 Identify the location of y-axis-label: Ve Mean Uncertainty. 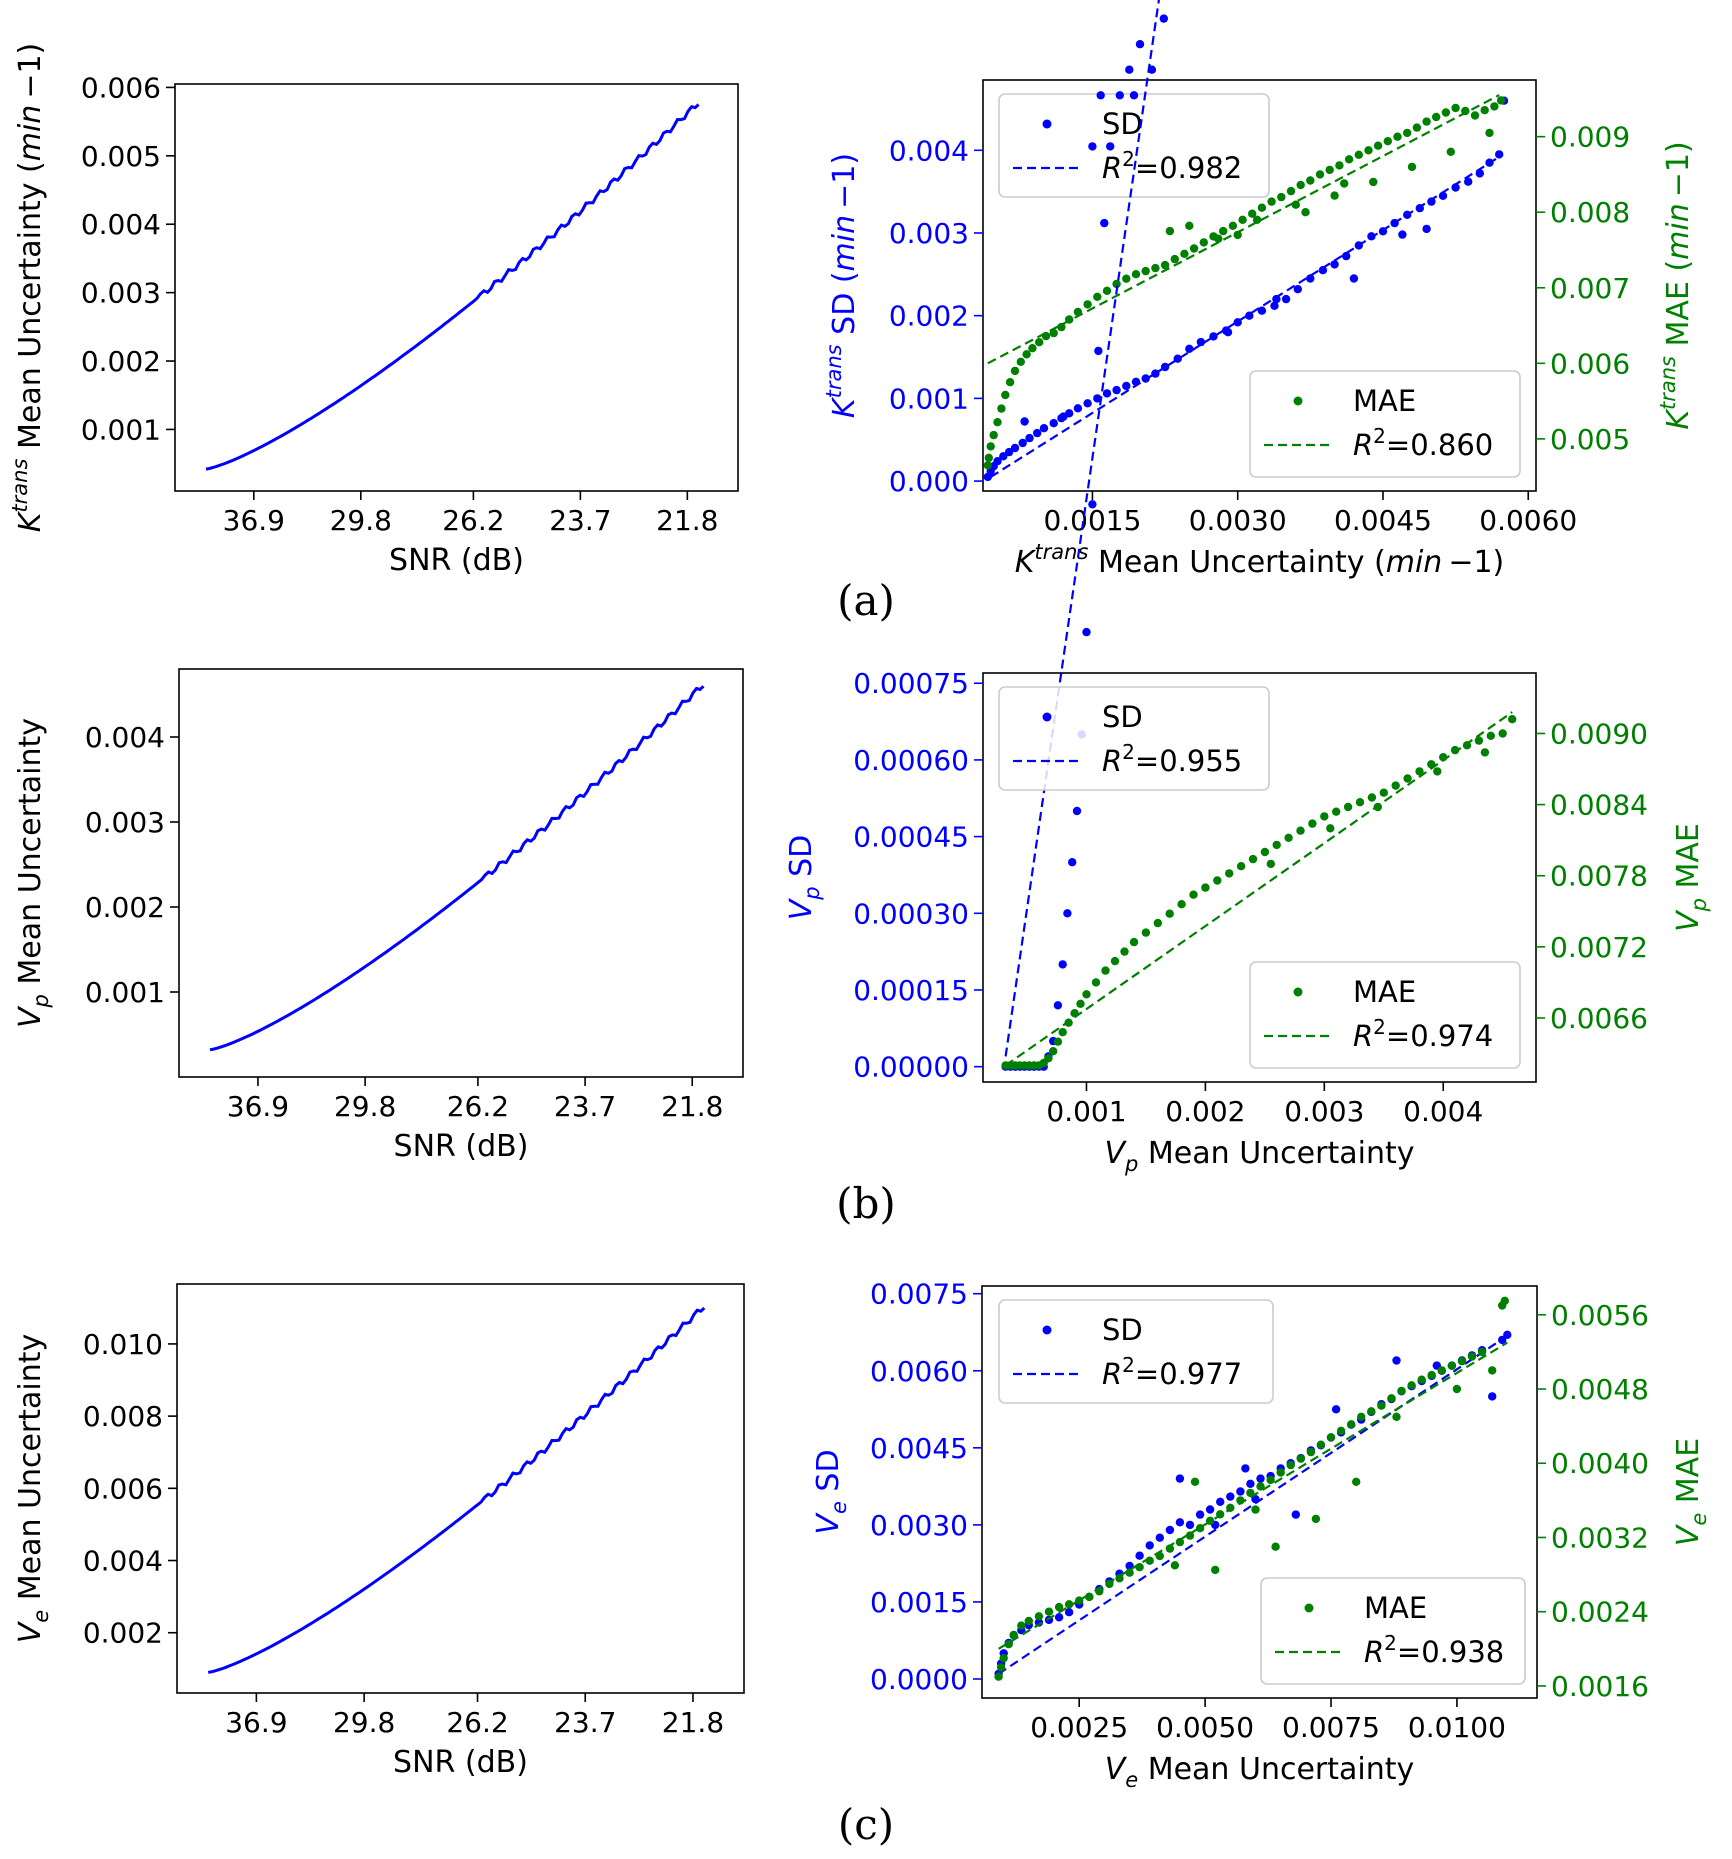
(33, 1489).